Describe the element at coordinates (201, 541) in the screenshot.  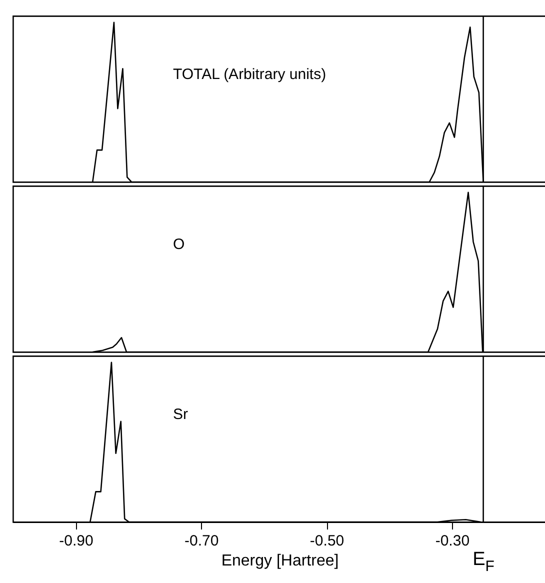
I see `x-tick-label: -0.70` at that location.